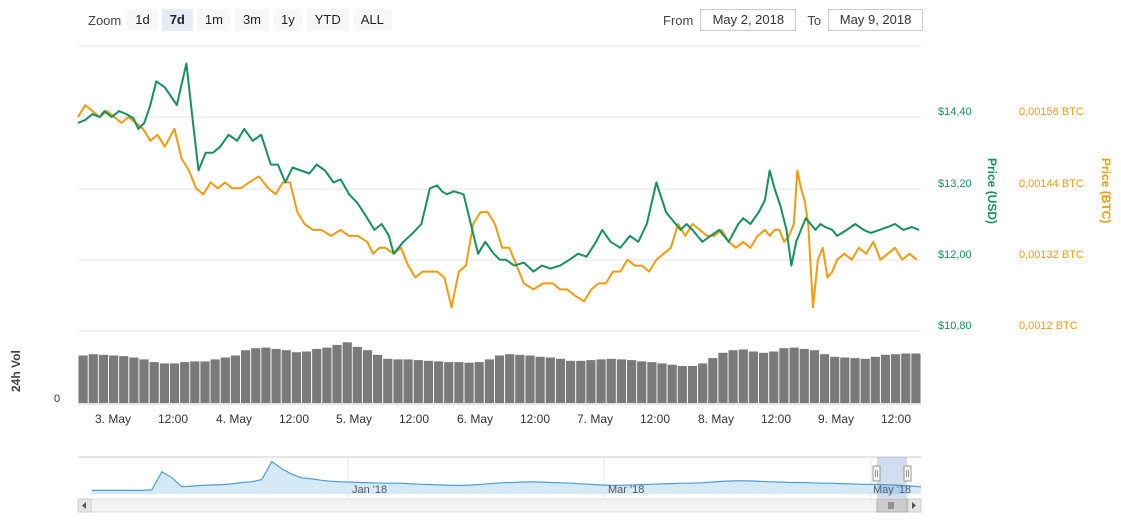 Image resolution: width=1121 pixels, height=523 pixels. I want to click on zoom-button-1m: 1m, so click(213, 20).